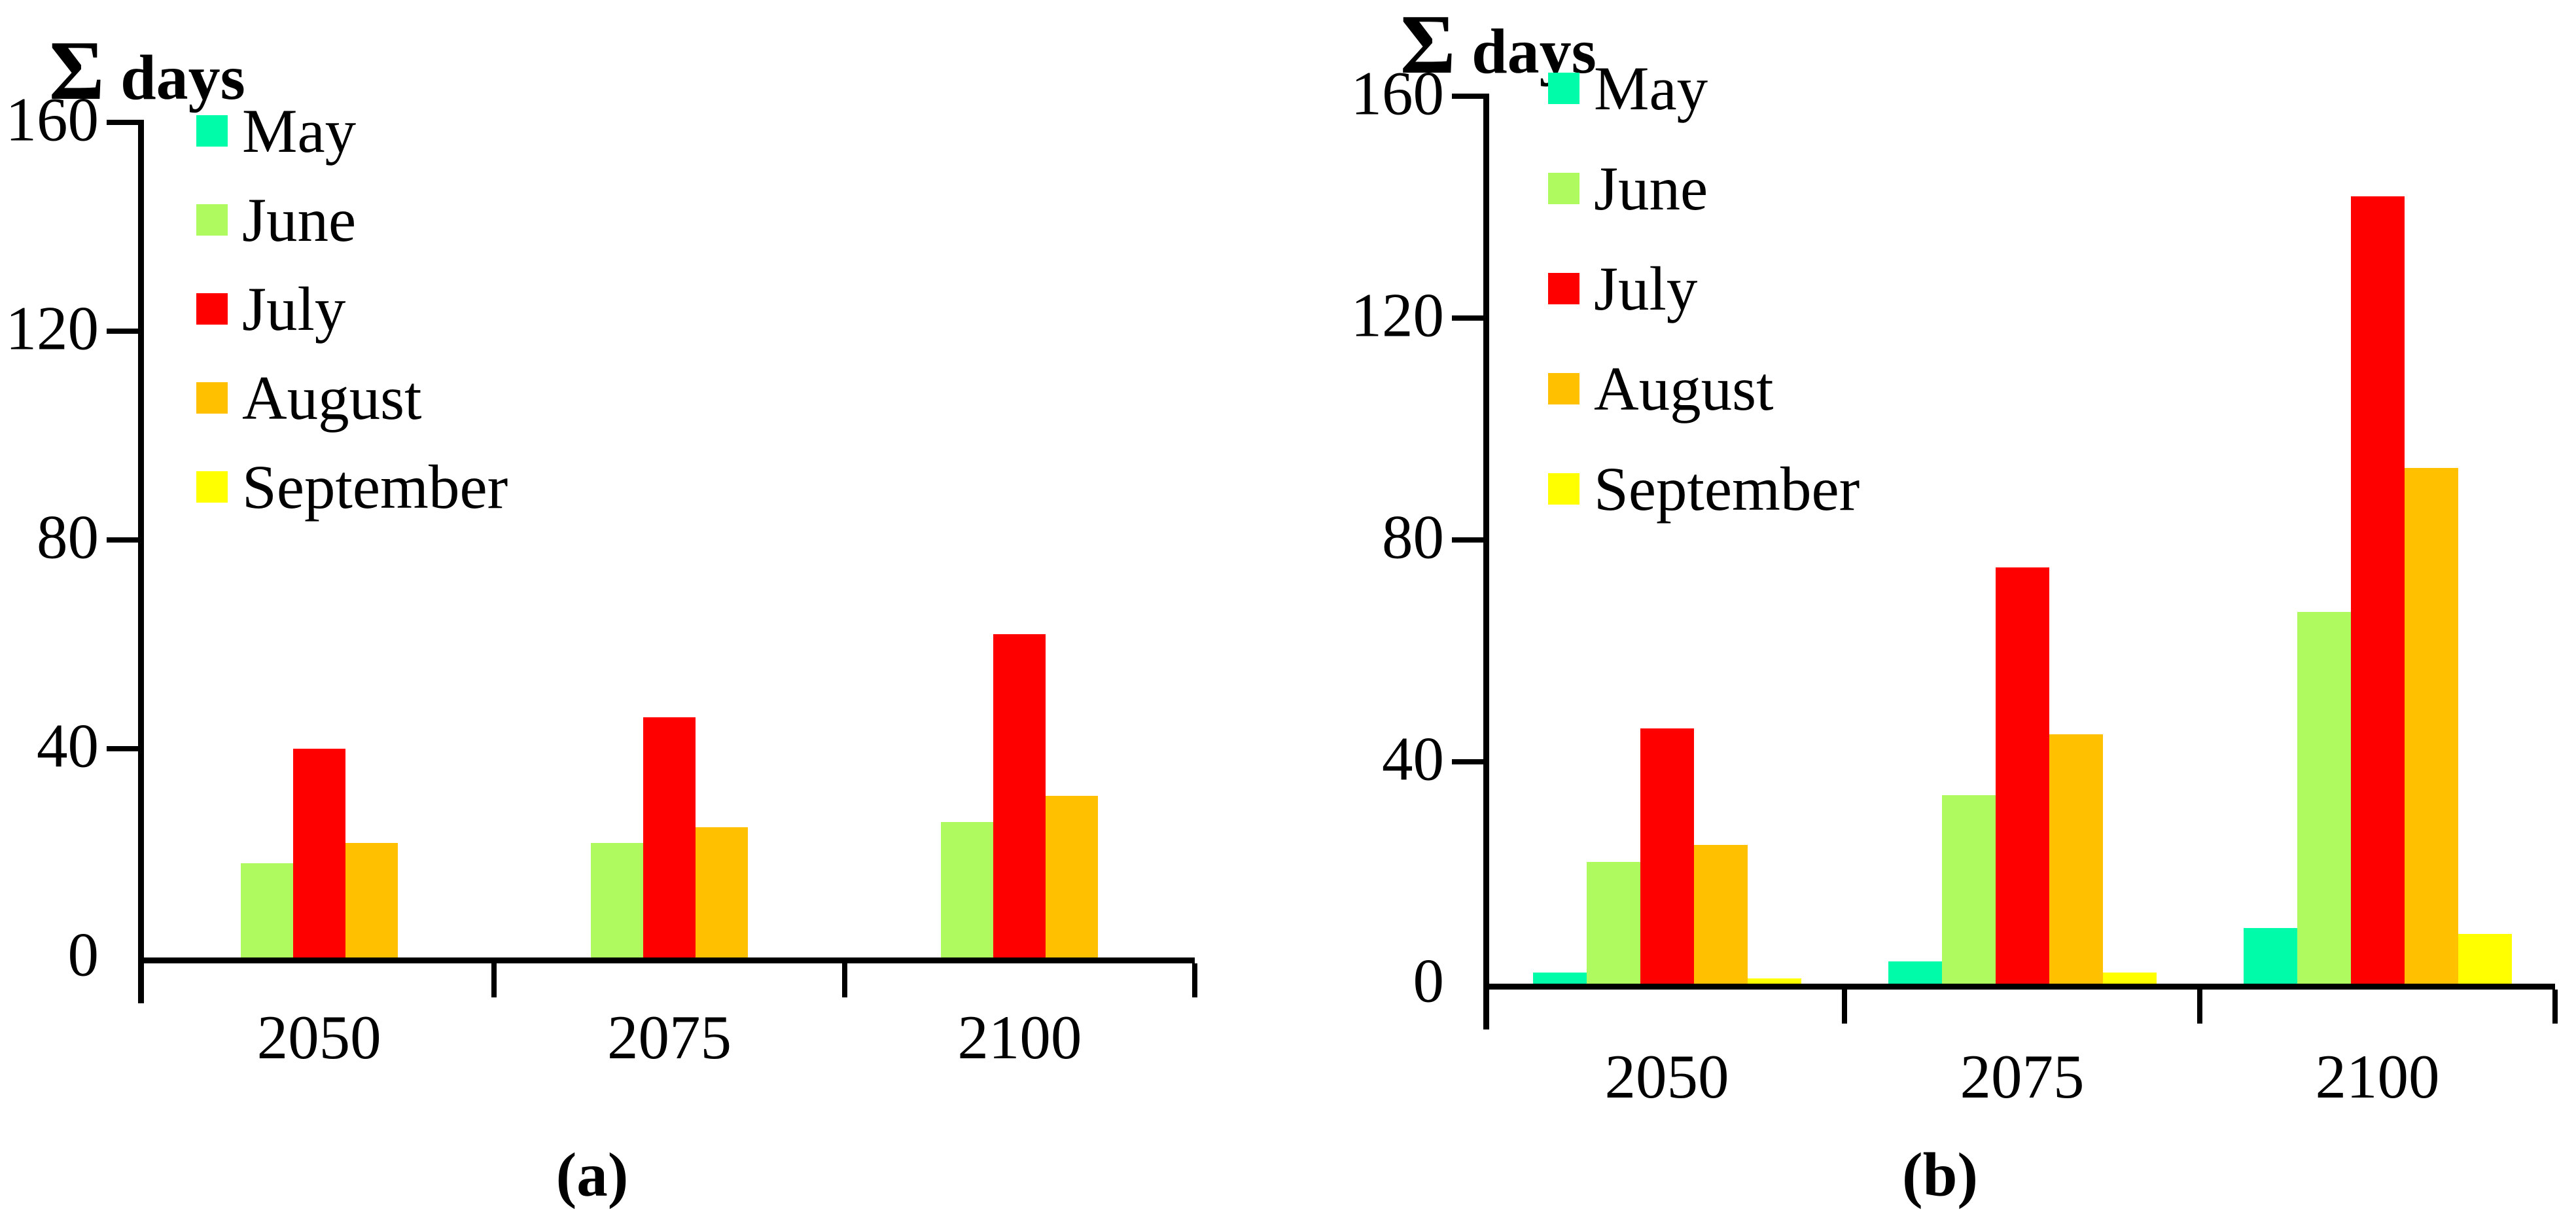 The height and width of the screenshot is (1216, 2576). Describe the element at coordinates (592, 1174) in the screenshot. I see `panel-caption-a: (a)` at that location.